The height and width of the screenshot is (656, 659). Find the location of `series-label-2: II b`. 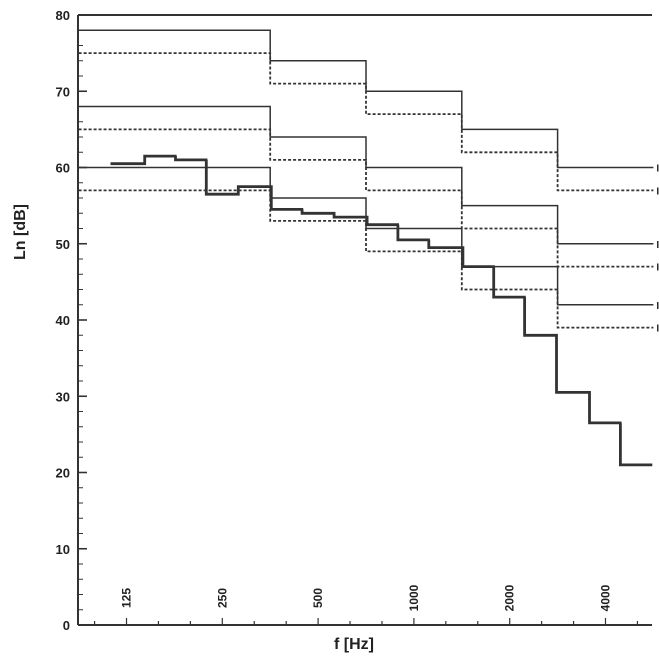

series-label-2: II b is located at coordinates (657, 245).